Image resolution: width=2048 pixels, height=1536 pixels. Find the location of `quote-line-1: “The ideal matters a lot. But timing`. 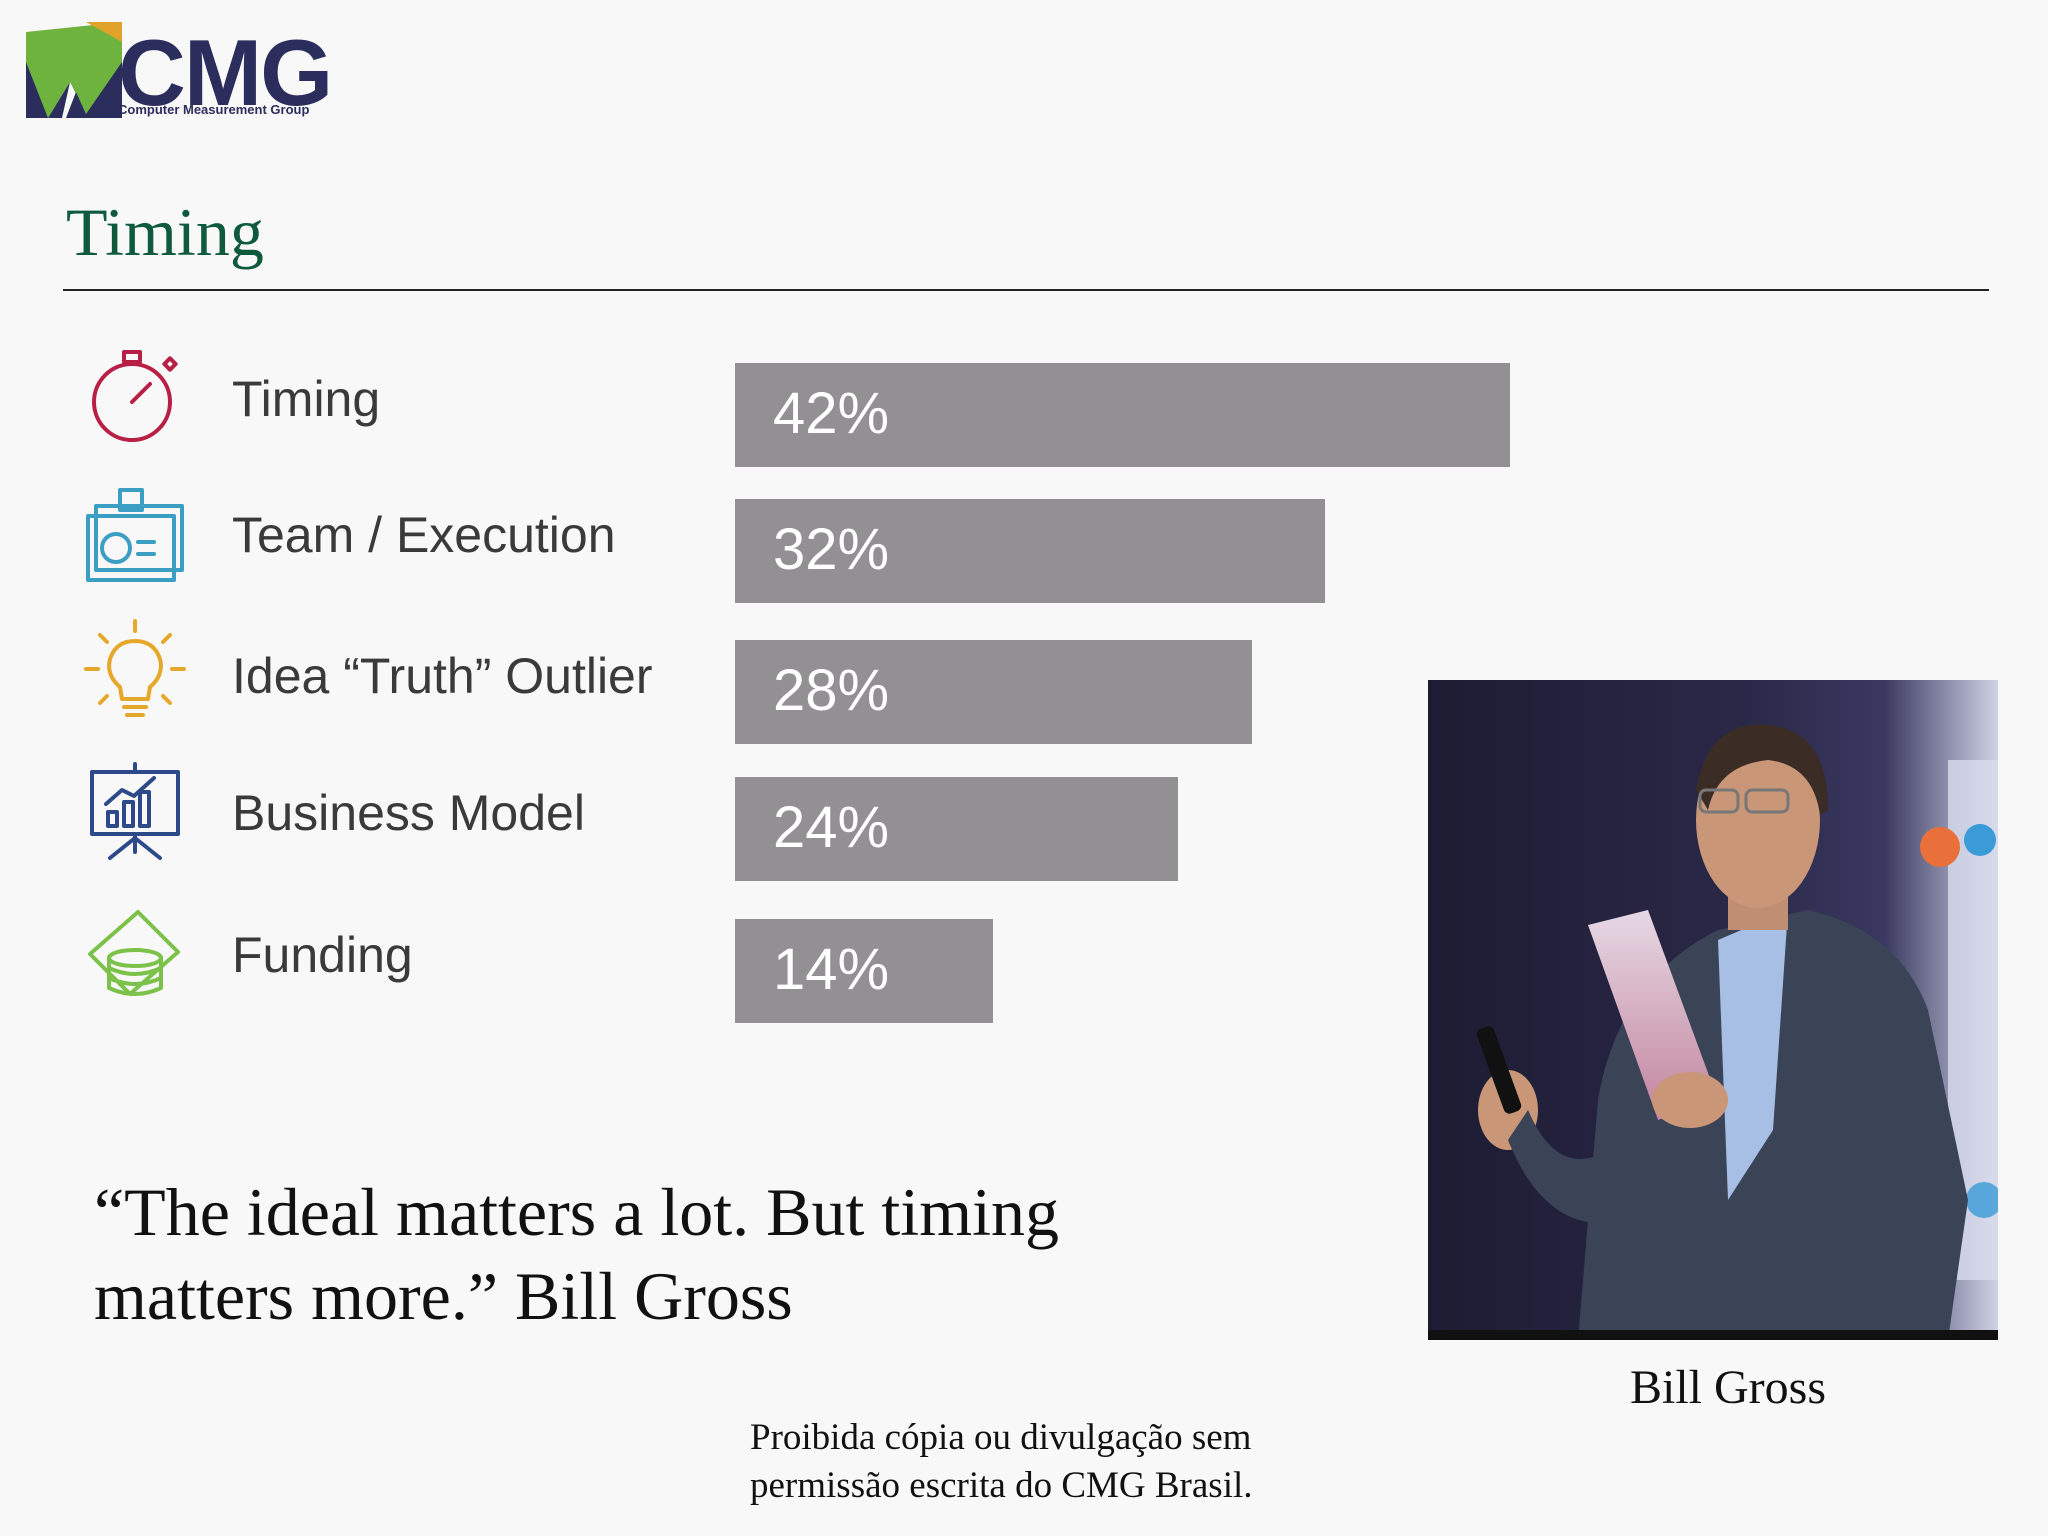

quote-line-1: “The ideal matters a lot. But timing is located at coordinates (576, 1212).